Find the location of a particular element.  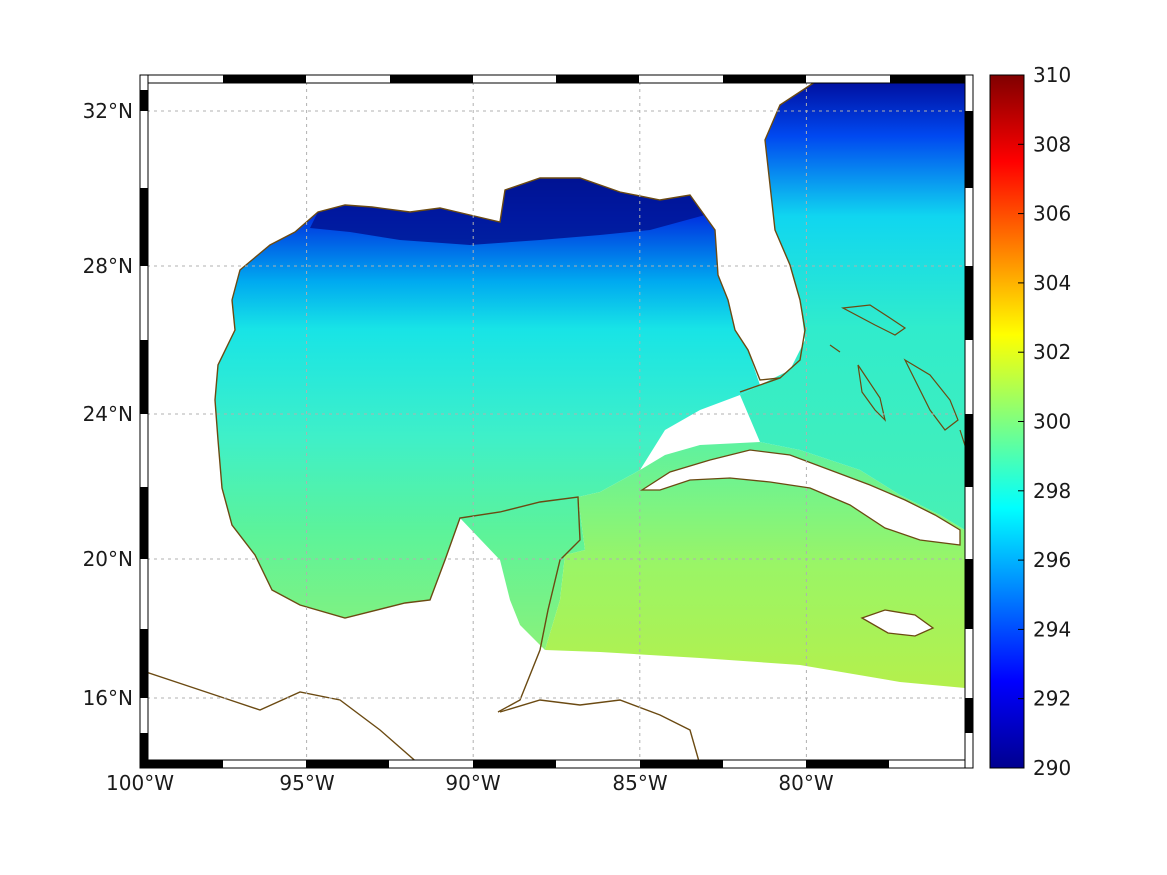

northern-gulf-cold-band is located at coordinates (507, 211).